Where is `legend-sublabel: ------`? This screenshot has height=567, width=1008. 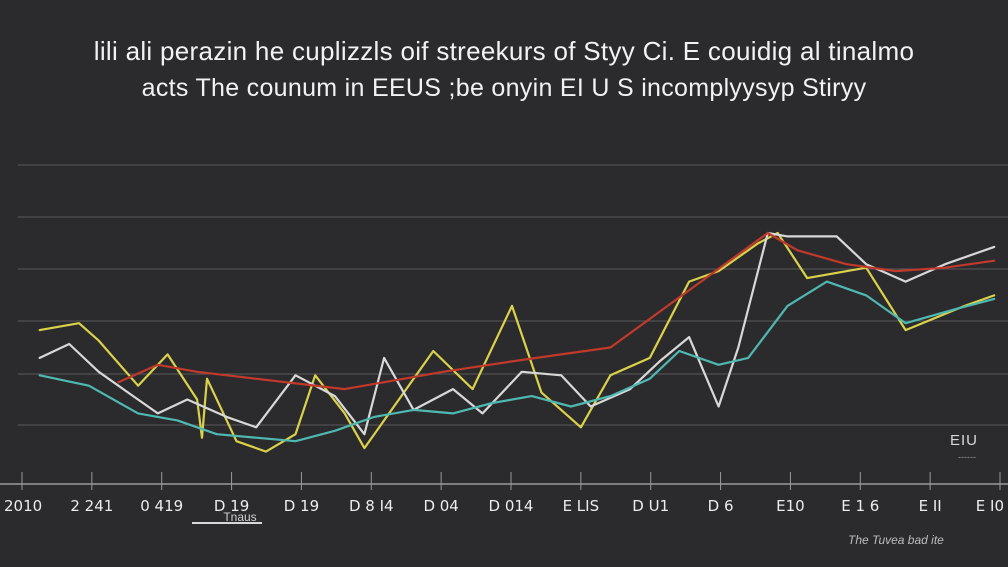 legend-sublabel: ------ is located at coordinates (967, 457).